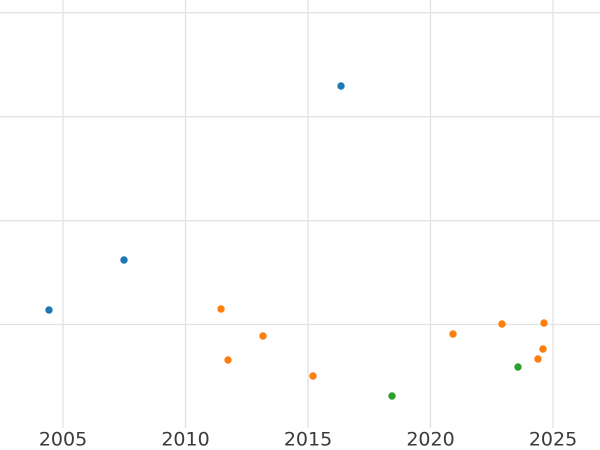 The image size is (600, 450). I want to click on x-tick-label: 2025, so click(553, 439).